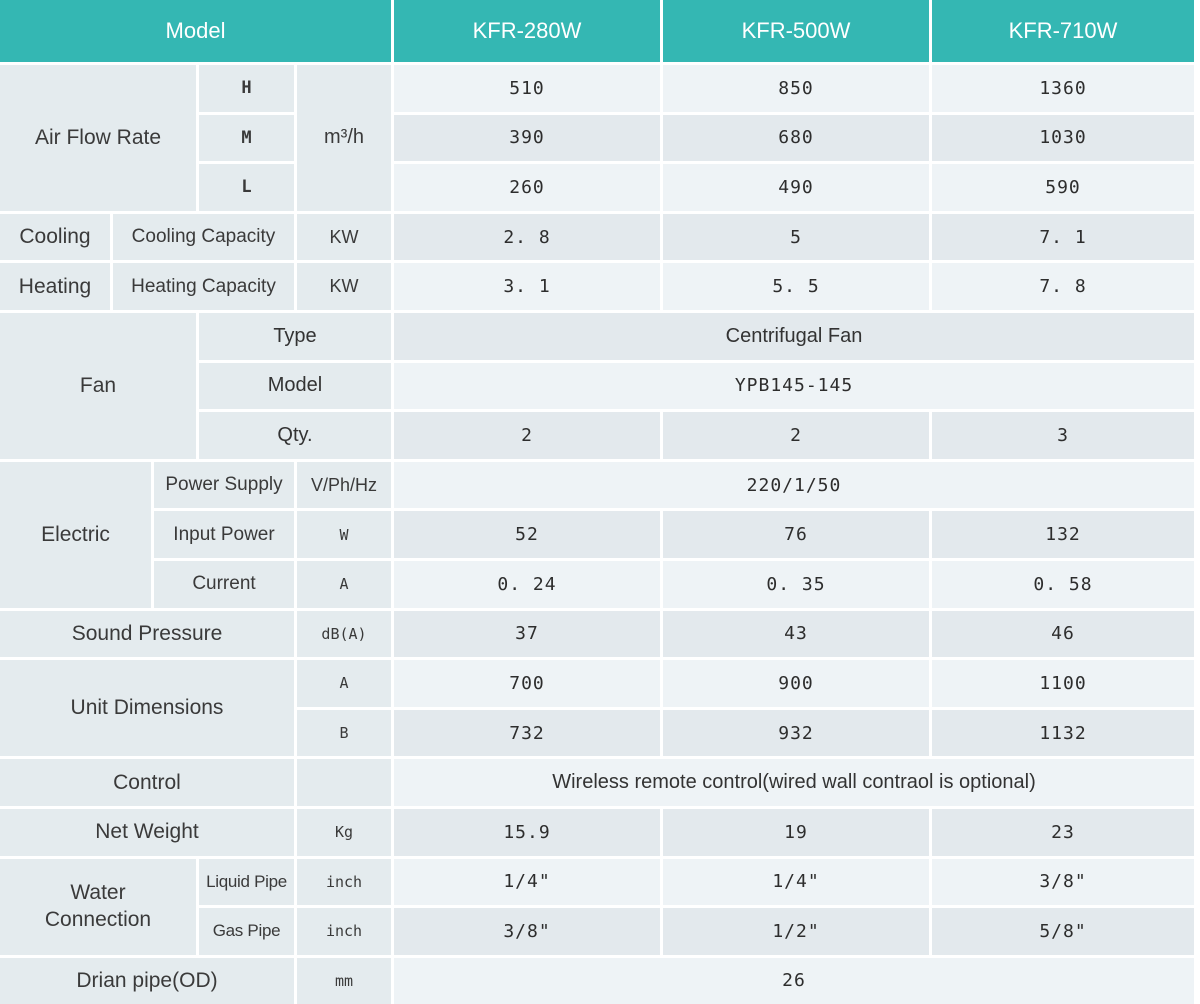  What do you see at coordinates (55, 286) in the screenshot?
I see `heating-label: Heating` at bounding box center [55, 286].